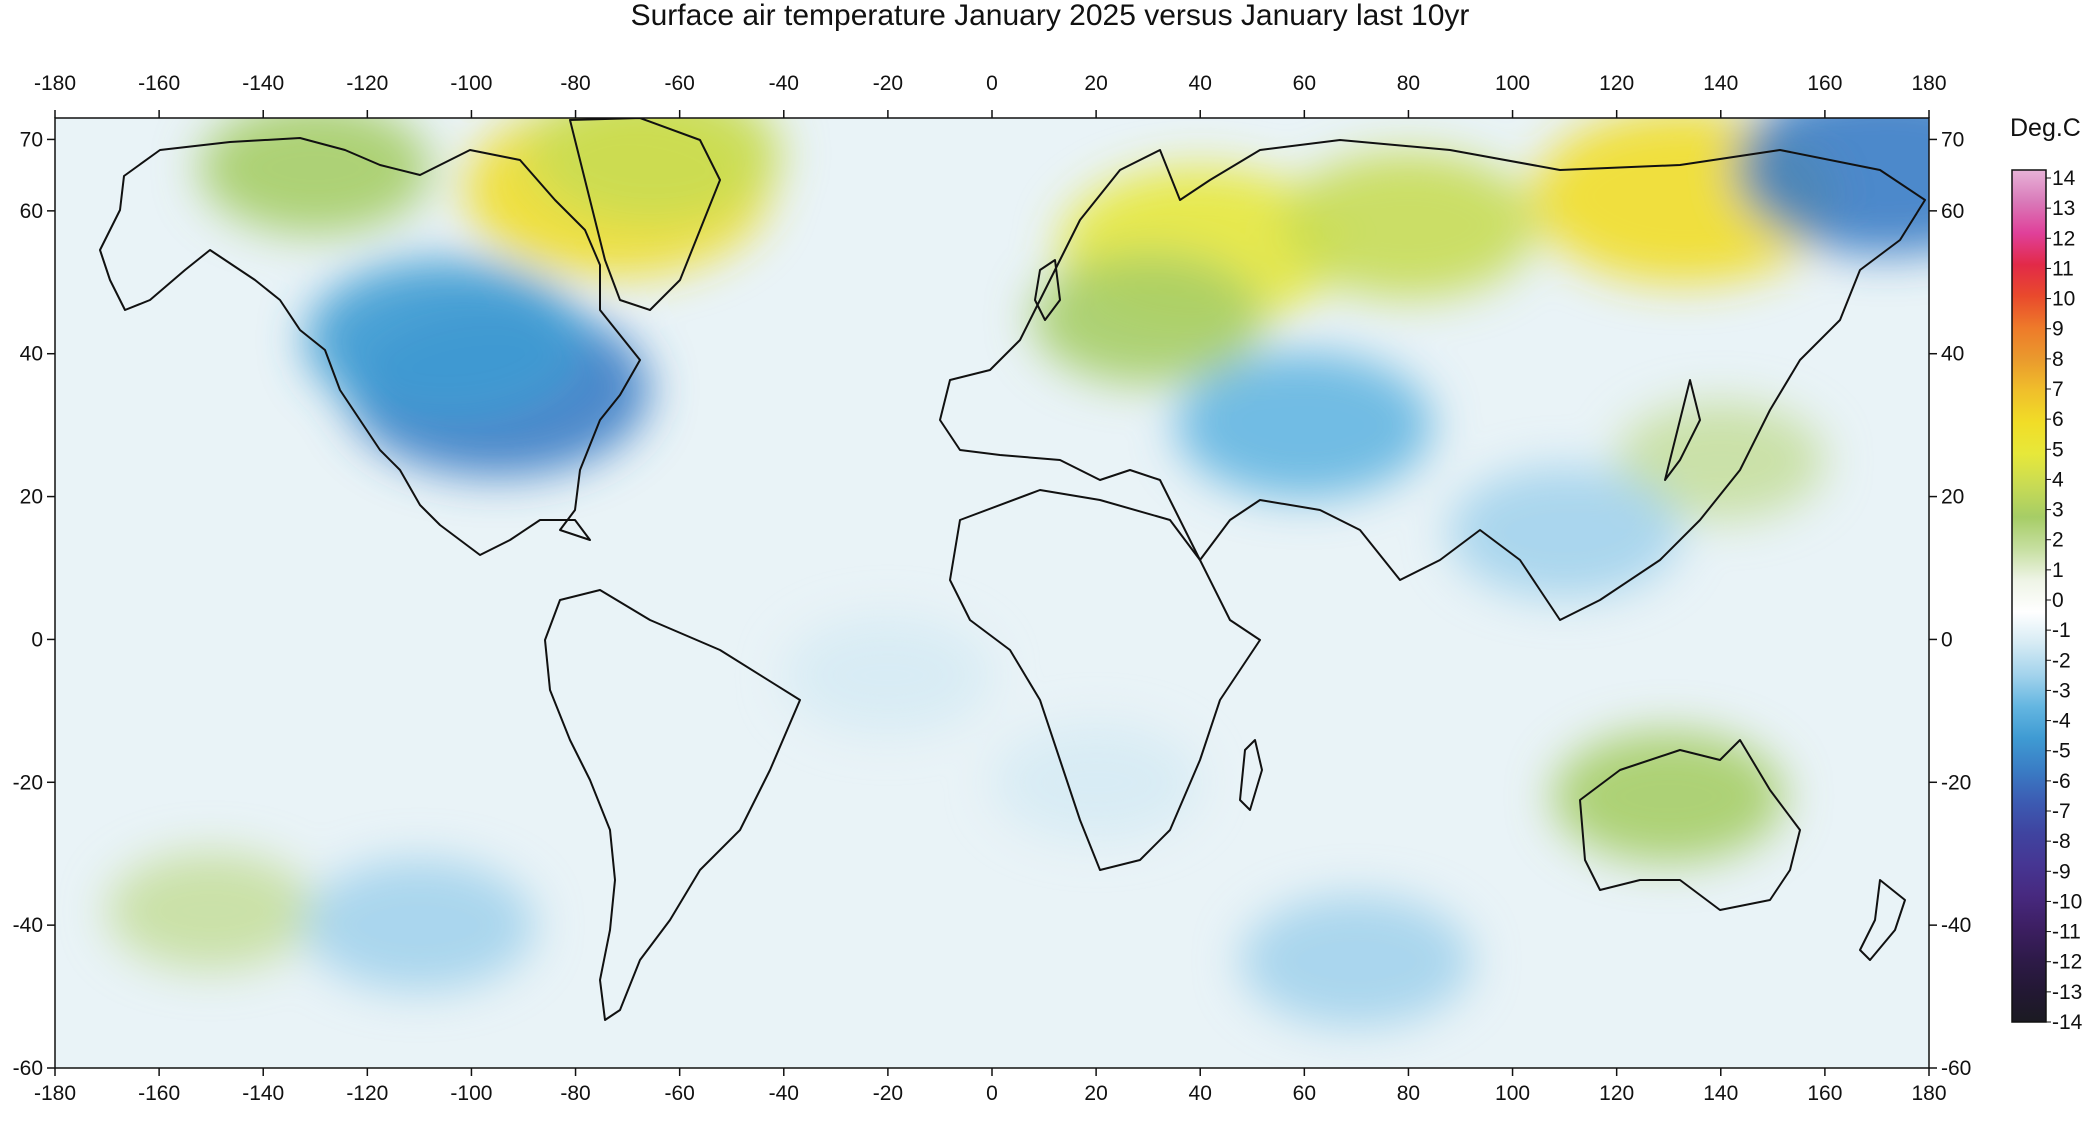 The image size is (2100, 1122). What do you see at coordinates (2064, 178) in the screenshot?
I see `colorbar-tick-label: 14` at bounding box center [2064, 178].